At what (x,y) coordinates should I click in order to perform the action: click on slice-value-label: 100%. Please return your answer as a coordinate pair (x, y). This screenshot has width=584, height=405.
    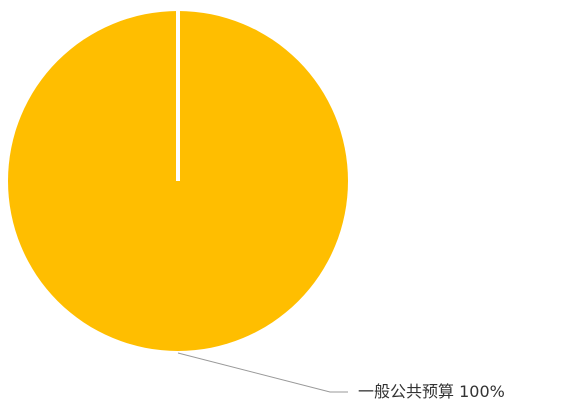
    Looking at the image, I should click on (482, 391).